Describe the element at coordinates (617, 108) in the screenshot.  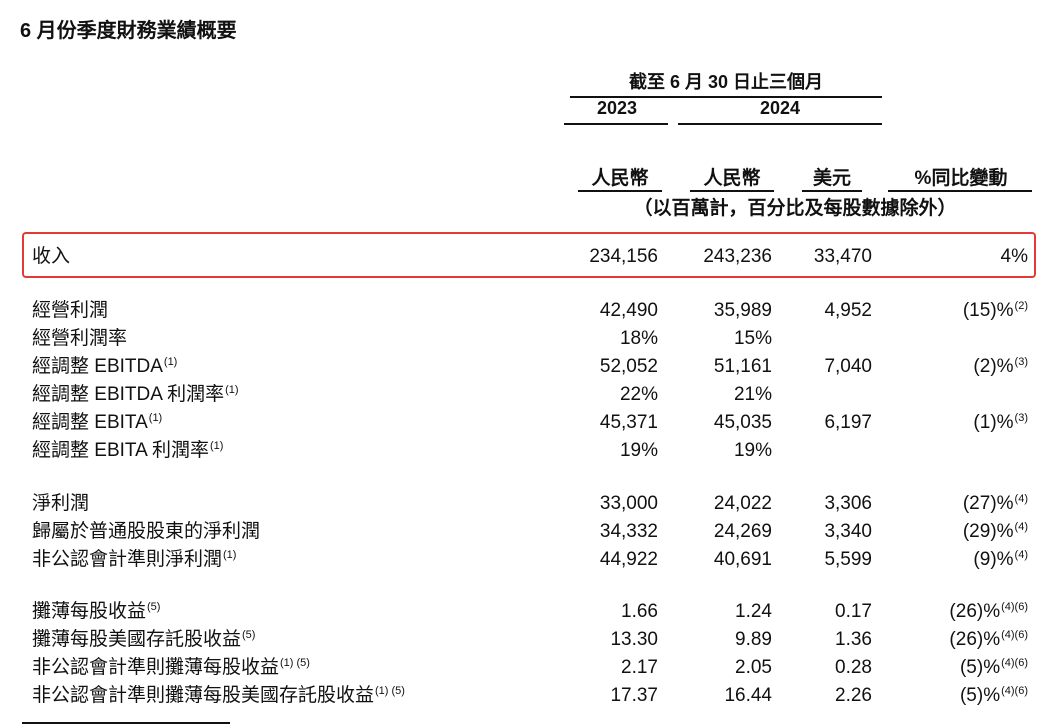
I see `year-2023-header: 2023` at that location.